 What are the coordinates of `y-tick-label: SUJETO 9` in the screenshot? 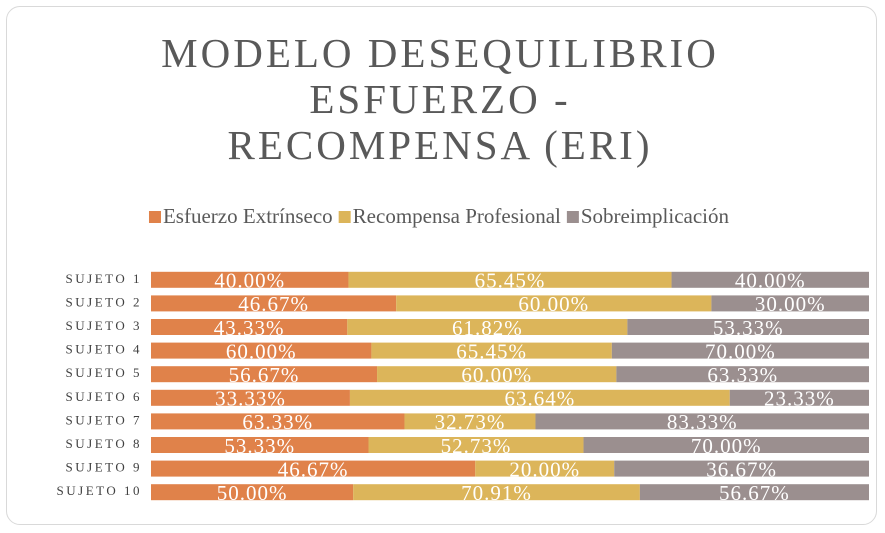 It's located at (104, 467).